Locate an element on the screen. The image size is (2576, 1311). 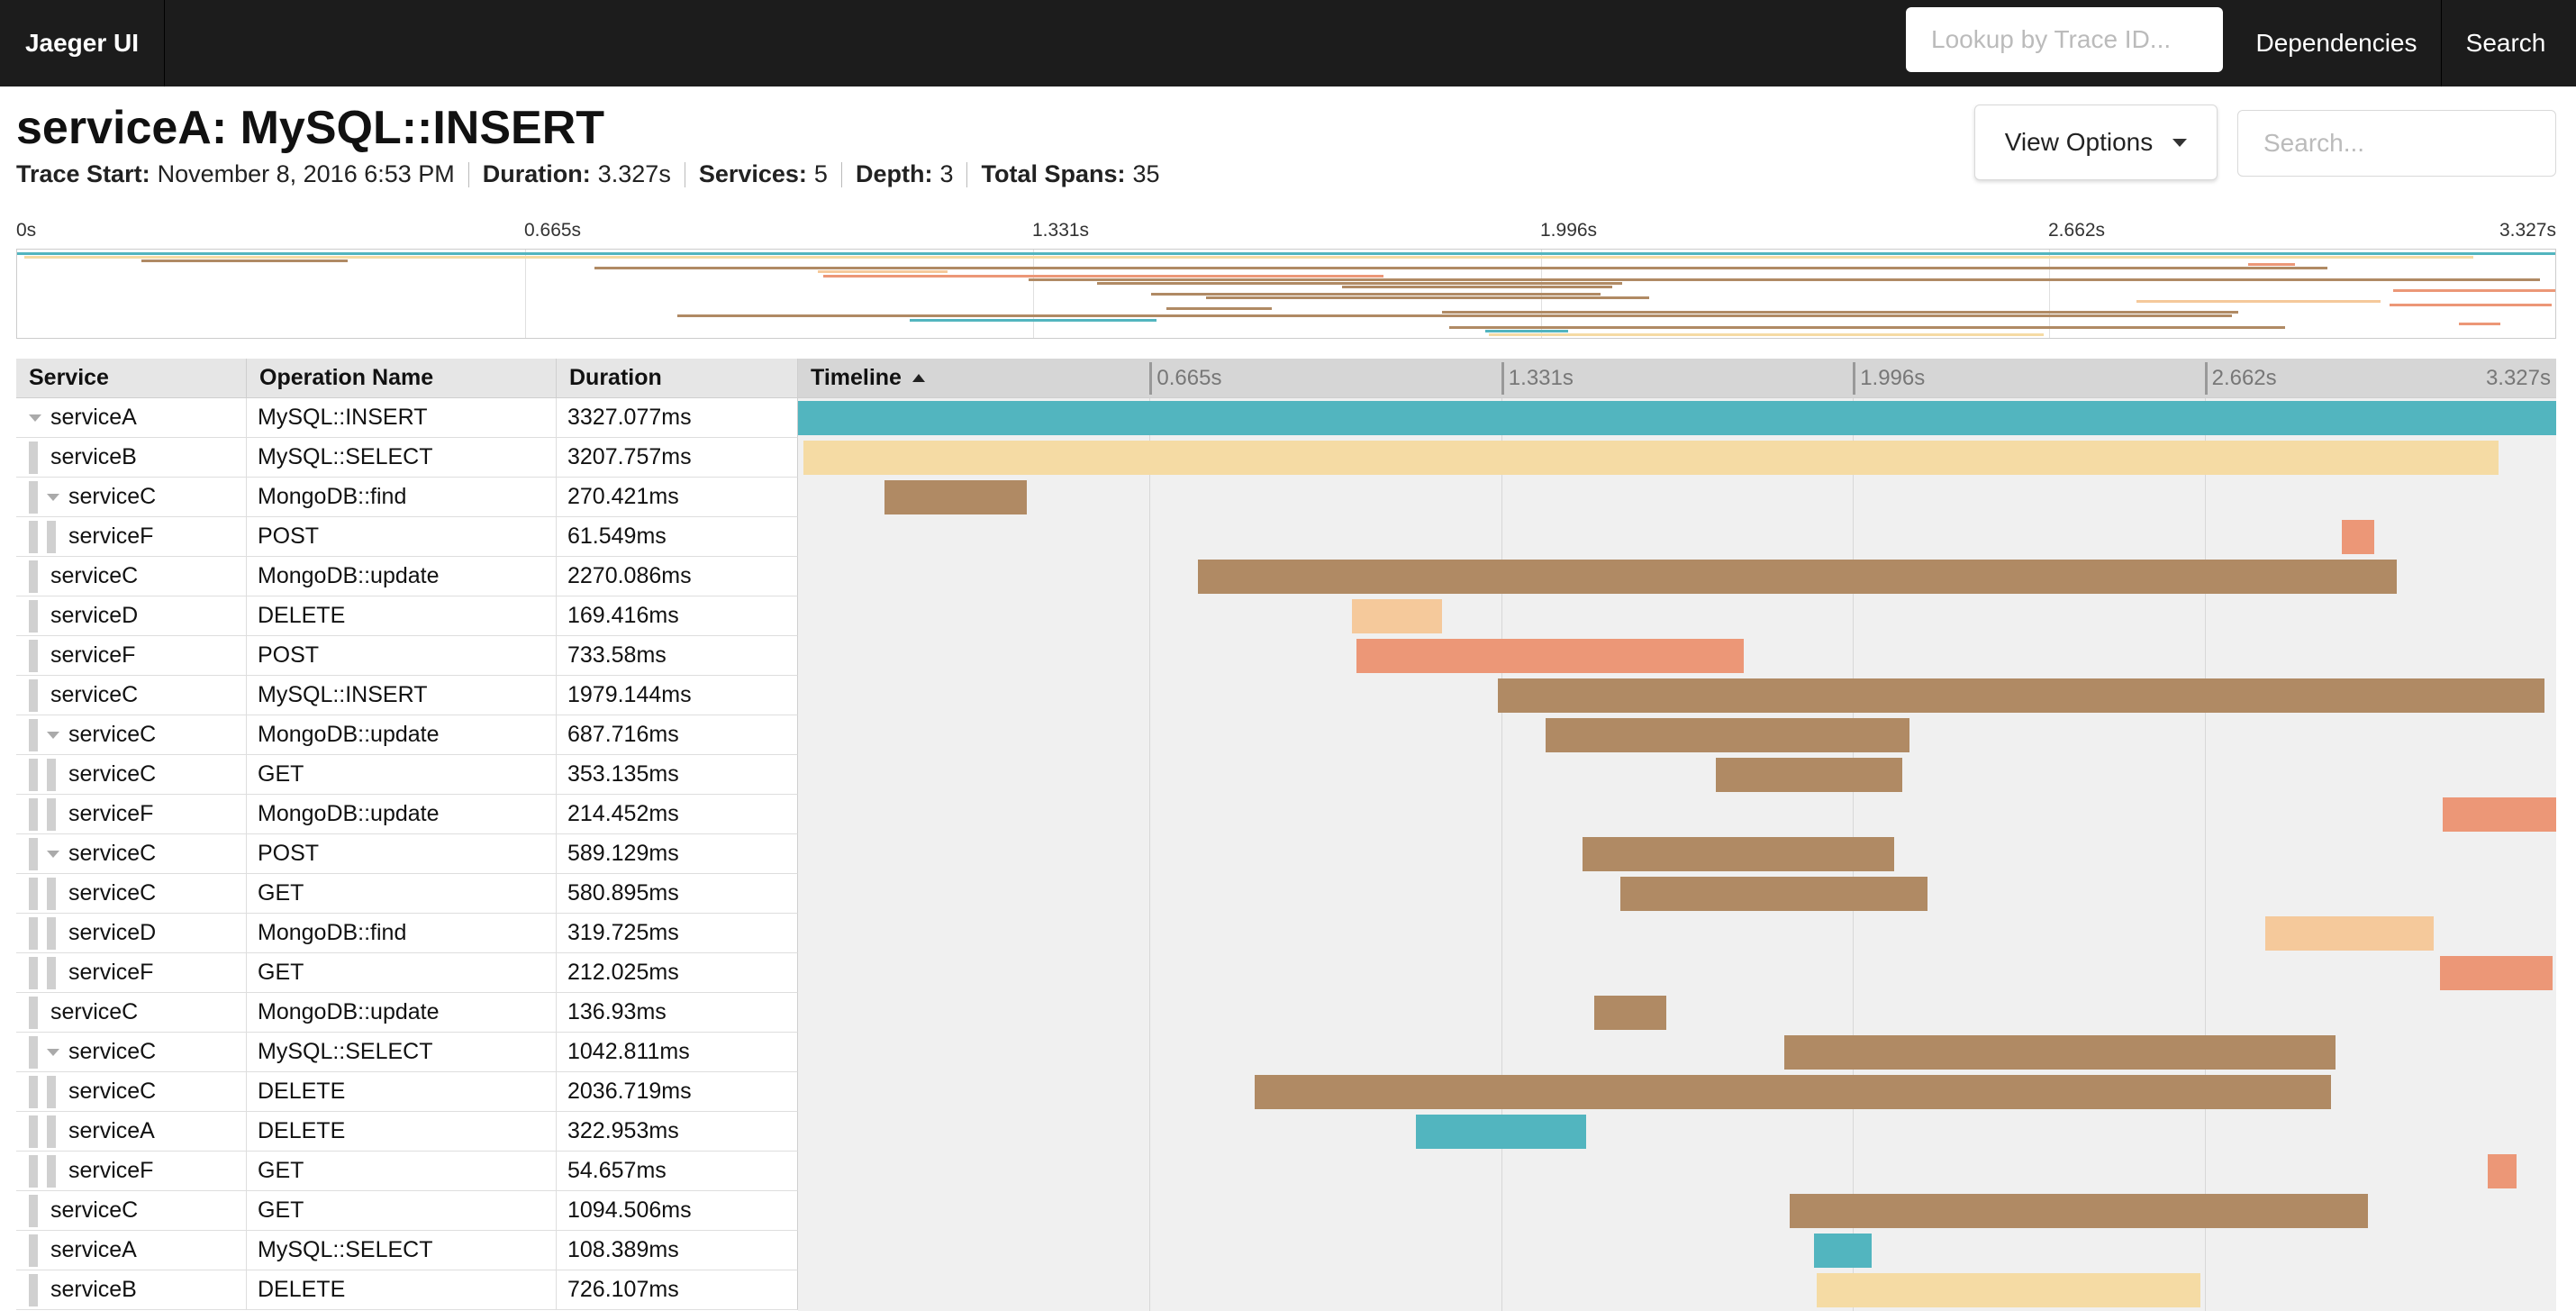
span-duration-cell: 687.716ms is located at coordinates (677, 735).